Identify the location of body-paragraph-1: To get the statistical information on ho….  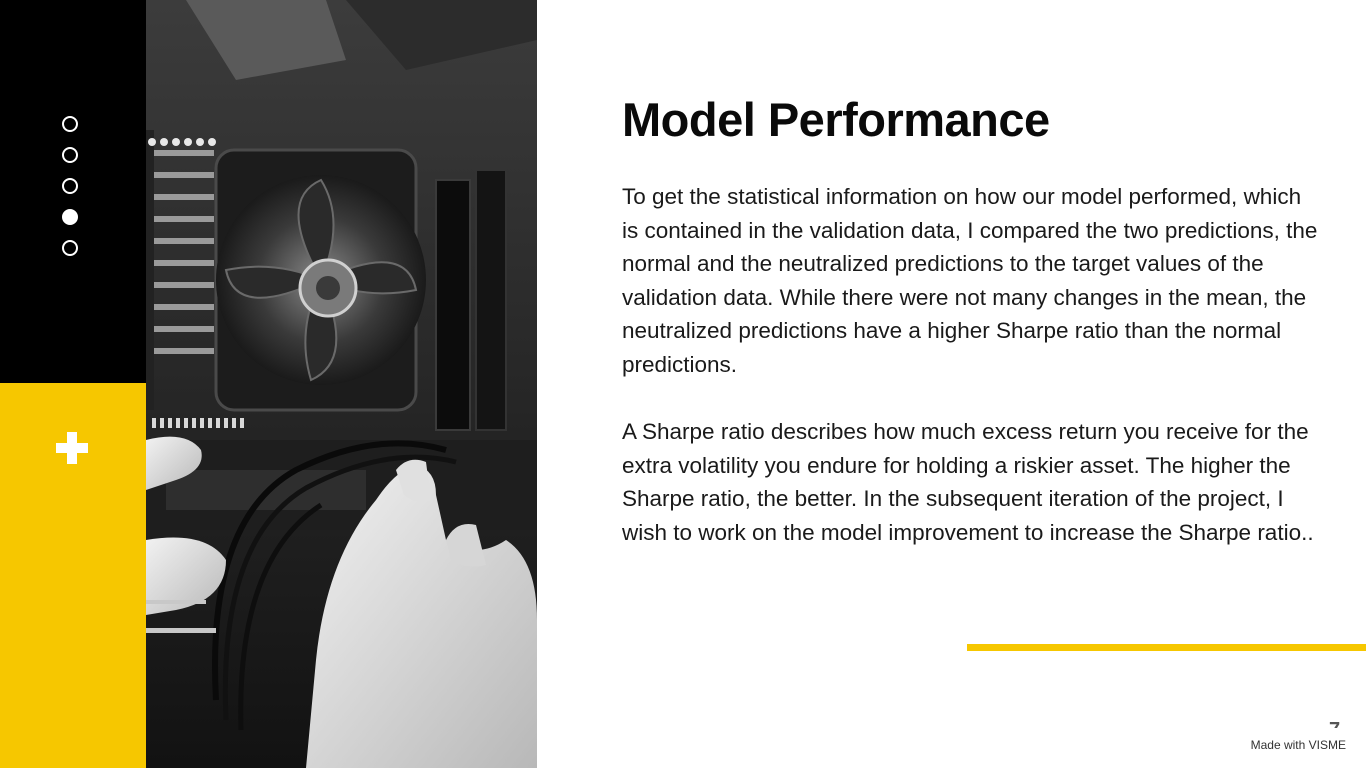
(970, 280).